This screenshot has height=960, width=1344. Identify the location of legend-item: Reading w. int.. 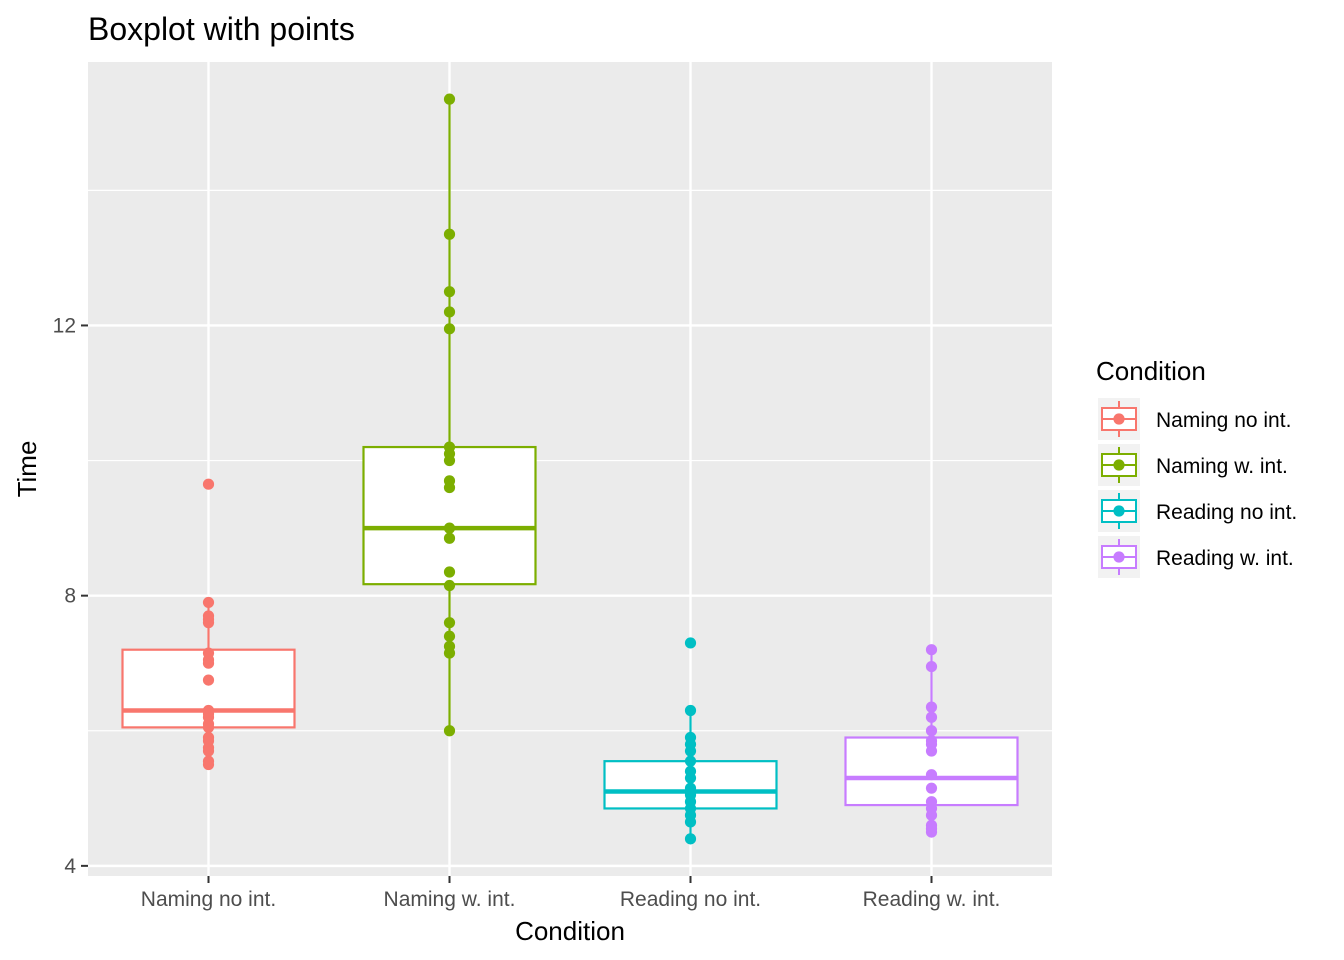
(1196, 557).